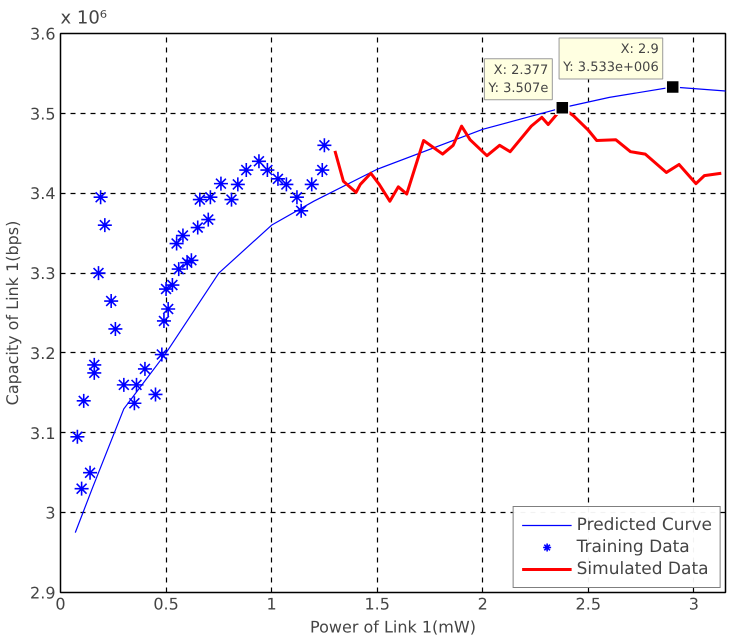 The width and height of the screenshot is (737, 639). Describe the element at coordinates (633, 547) in the screenshot. I see `legend-label: Training Data` at that location.